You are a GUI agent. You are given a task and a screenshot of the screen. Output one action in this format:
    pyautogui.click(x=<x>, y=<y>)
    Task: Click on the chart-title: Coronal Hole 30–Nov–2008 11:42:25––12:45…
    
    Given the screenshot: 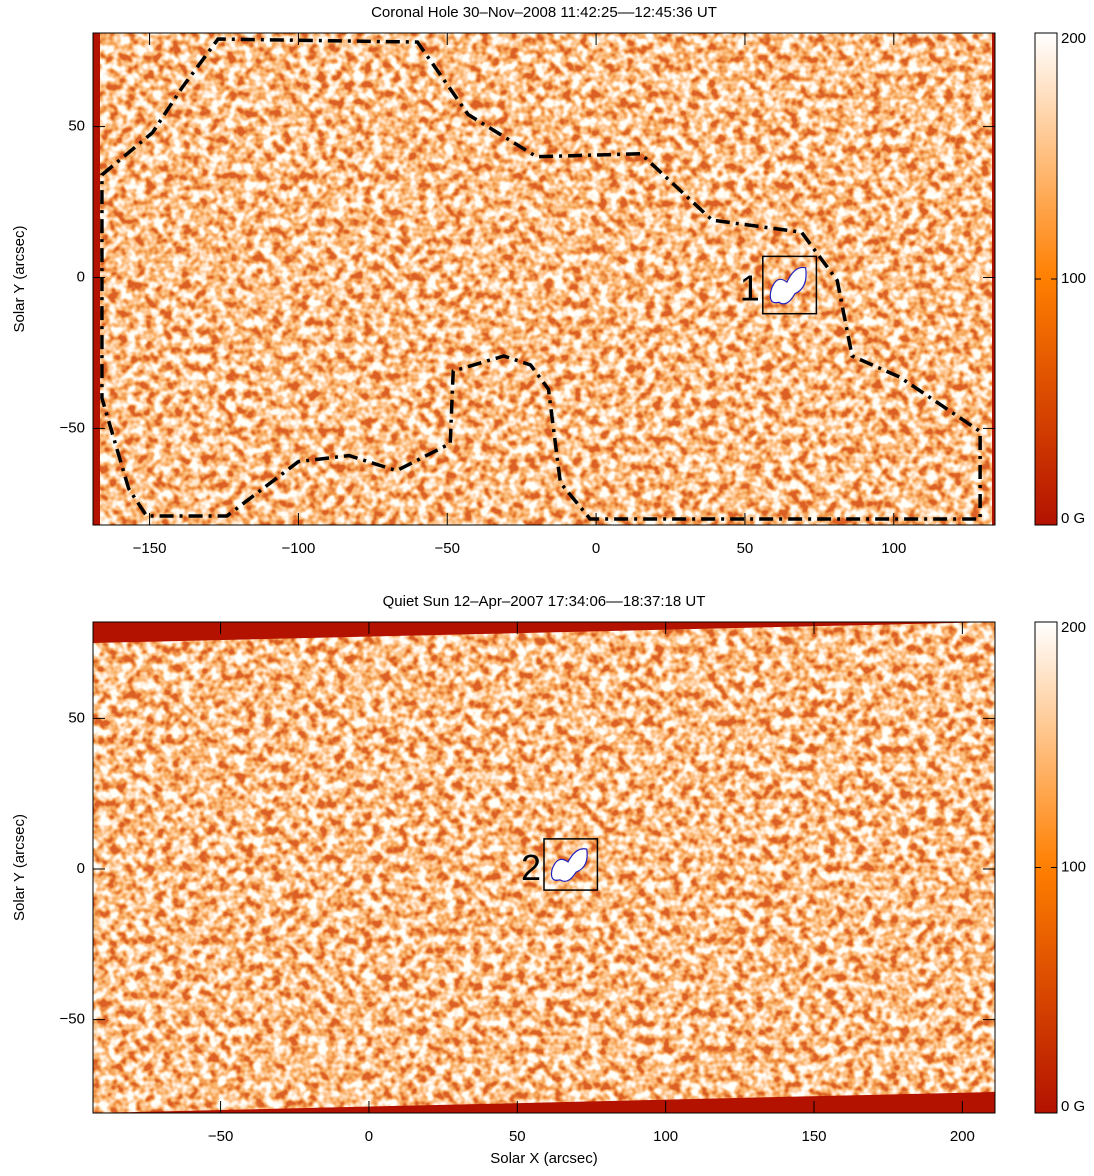 What is the action you would take?
    pyautogui.click(x=544, y=12)
    